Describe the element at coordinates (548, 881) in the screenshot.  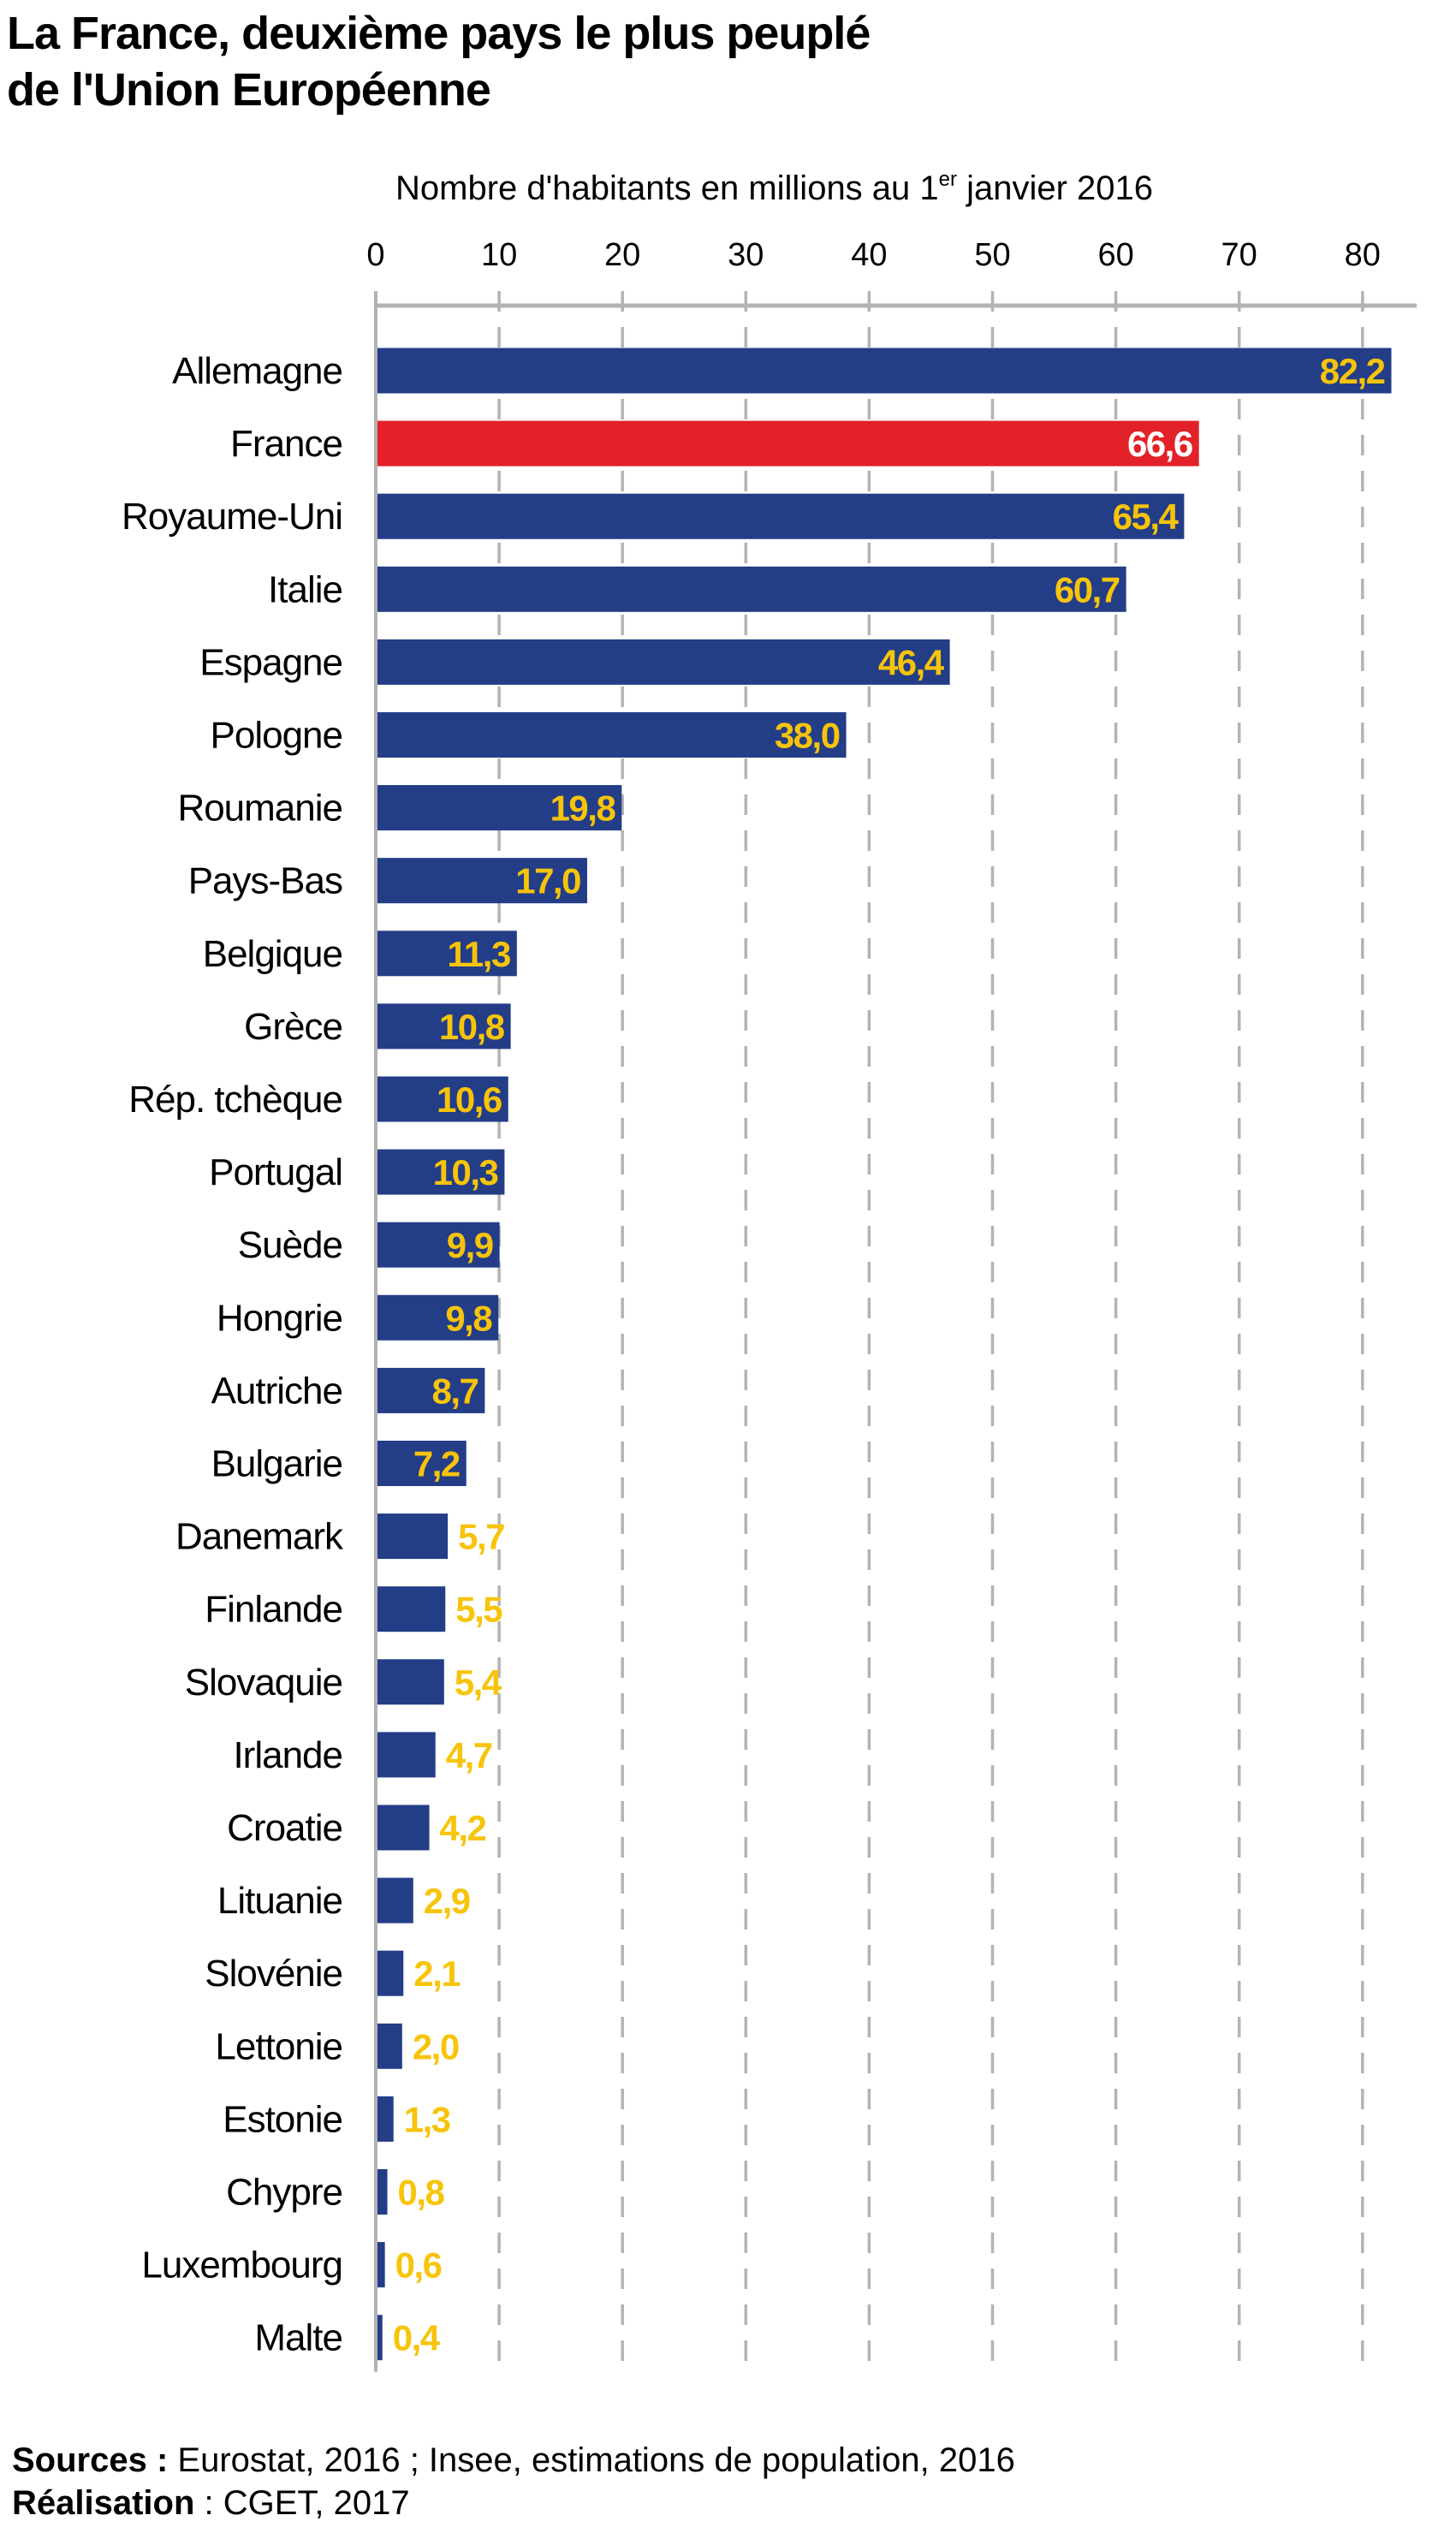
I see `value-label-7: 17,0` at that location.